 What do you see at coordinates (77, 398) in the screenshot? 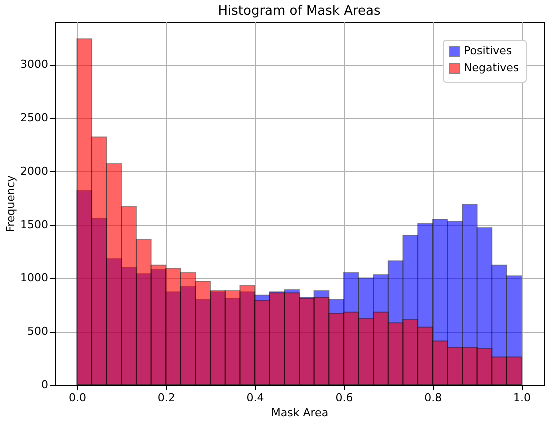
I see `x-tick-label: 0.0` at bounding box center [77, 398].